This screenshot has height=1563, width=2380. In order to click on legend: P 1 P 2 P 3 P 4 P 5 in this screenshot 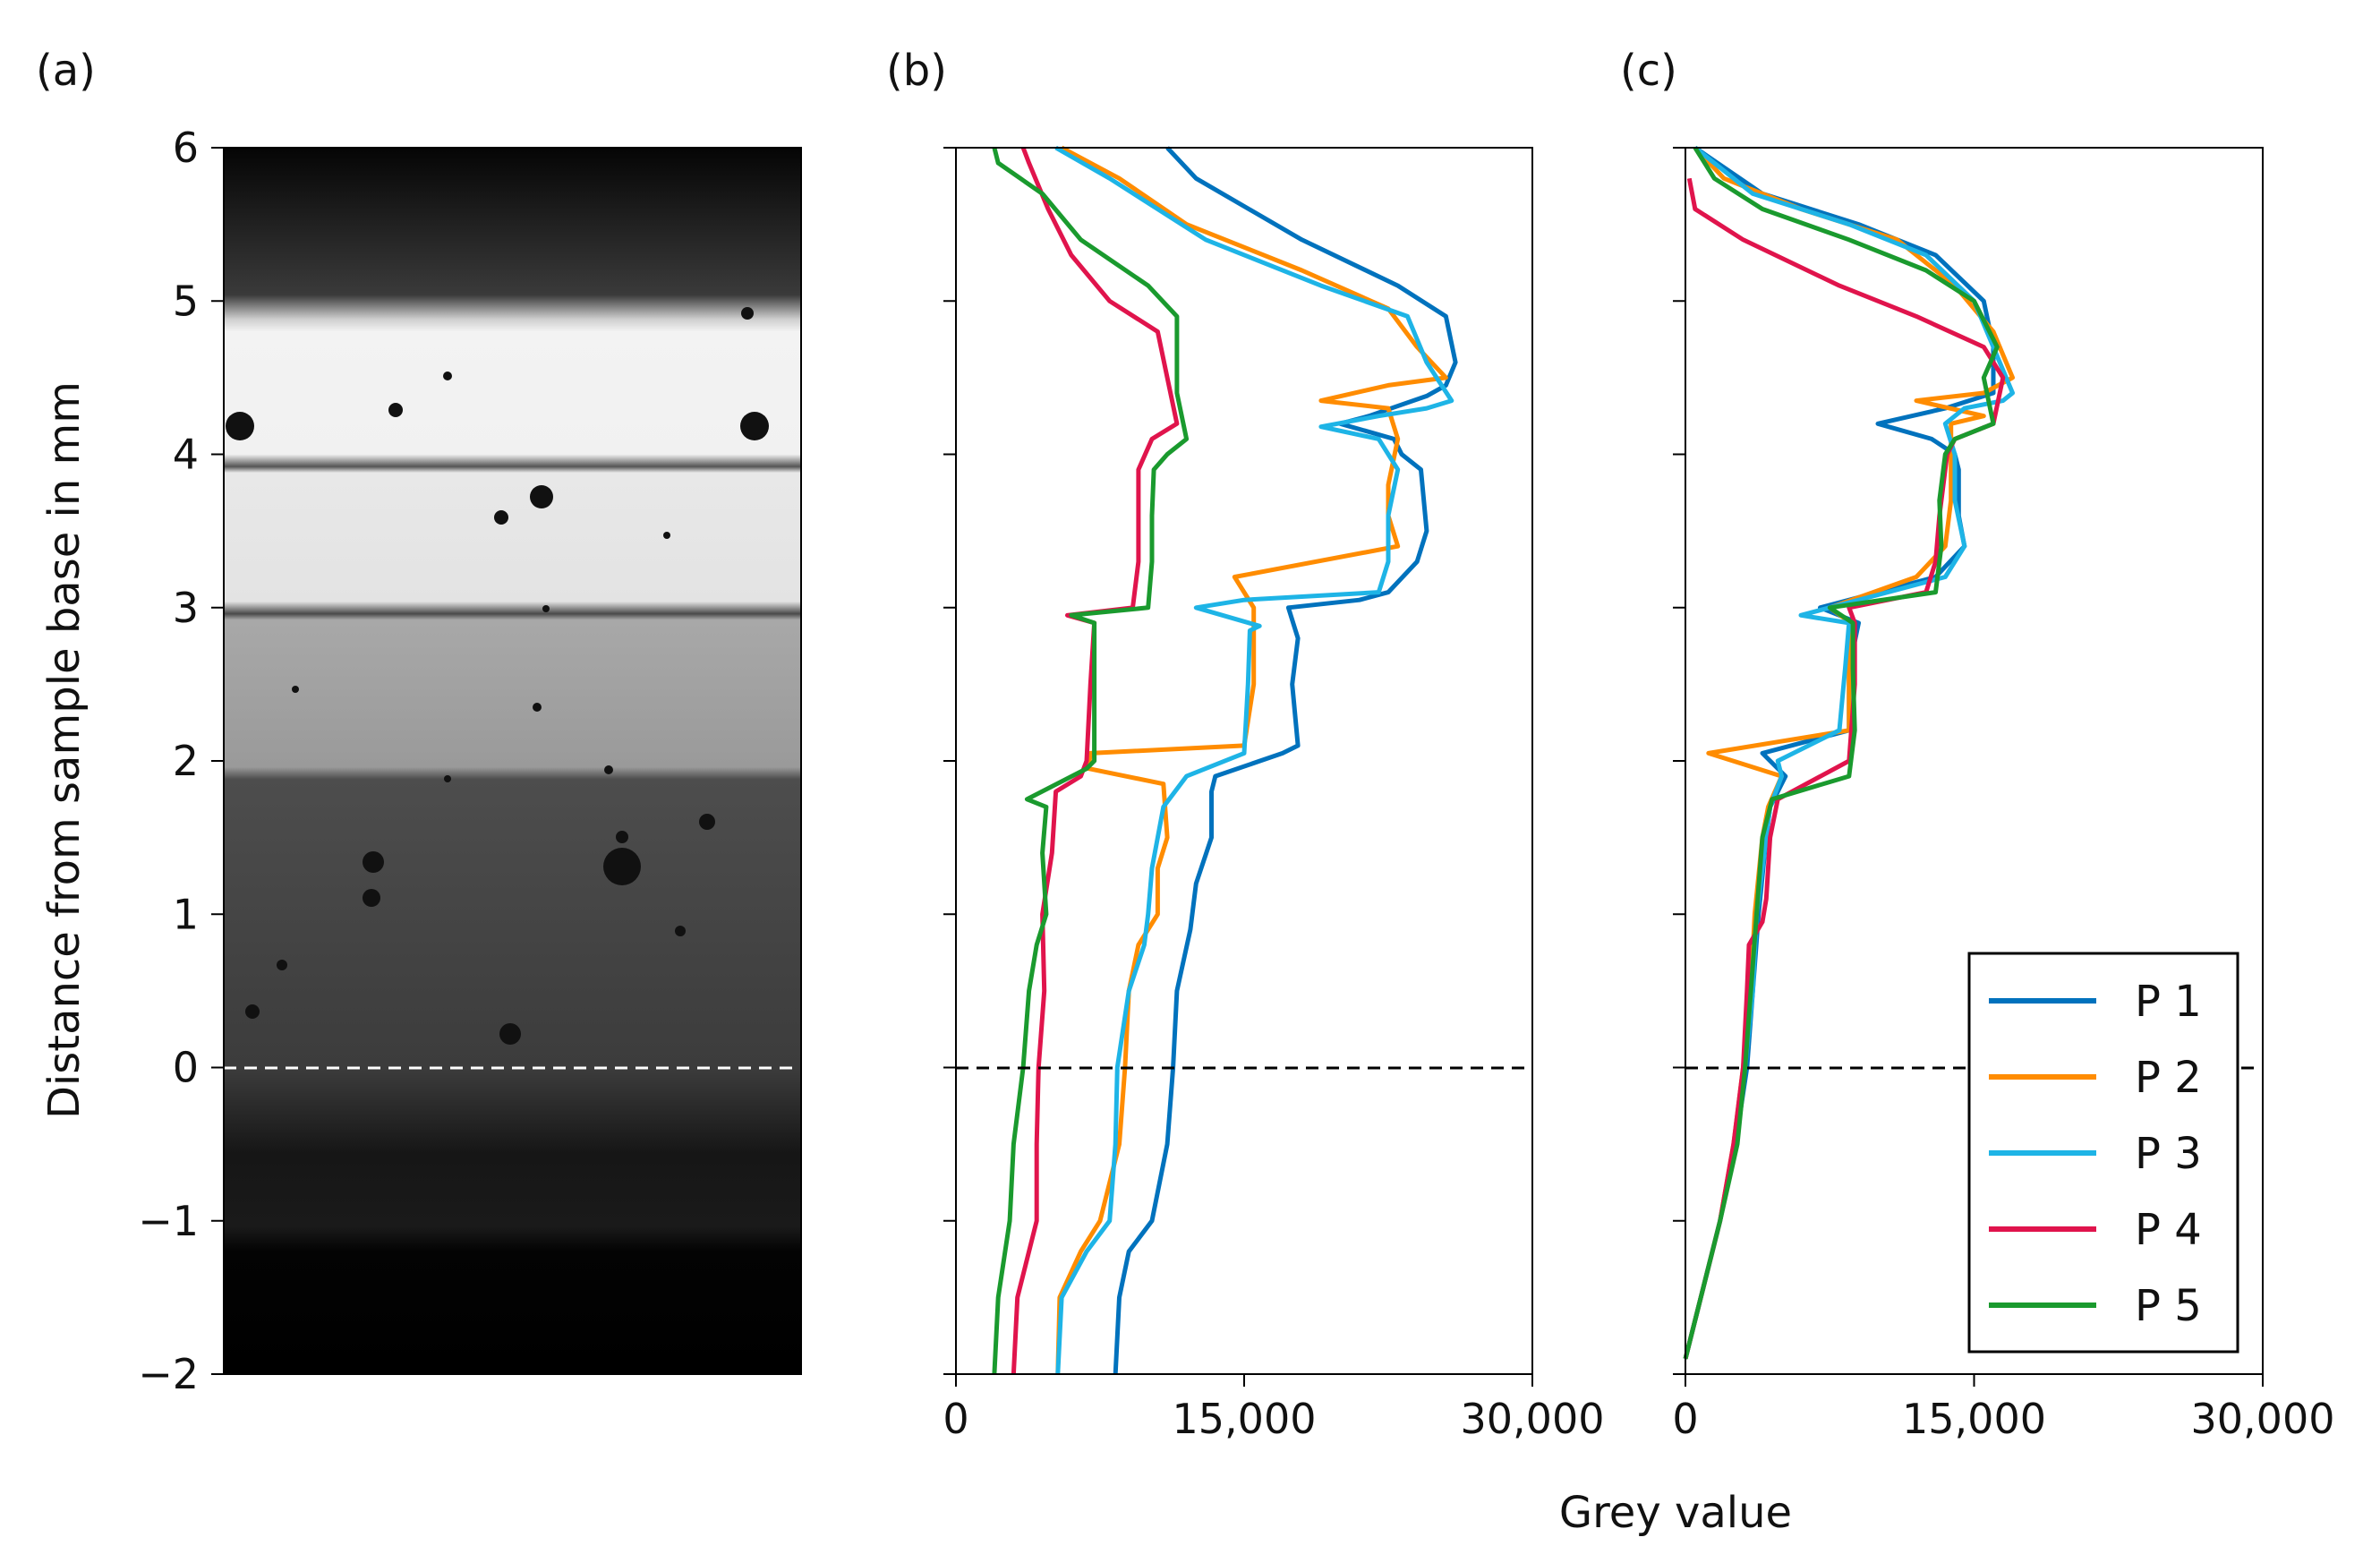, I will do `click(2103, 1153)`.